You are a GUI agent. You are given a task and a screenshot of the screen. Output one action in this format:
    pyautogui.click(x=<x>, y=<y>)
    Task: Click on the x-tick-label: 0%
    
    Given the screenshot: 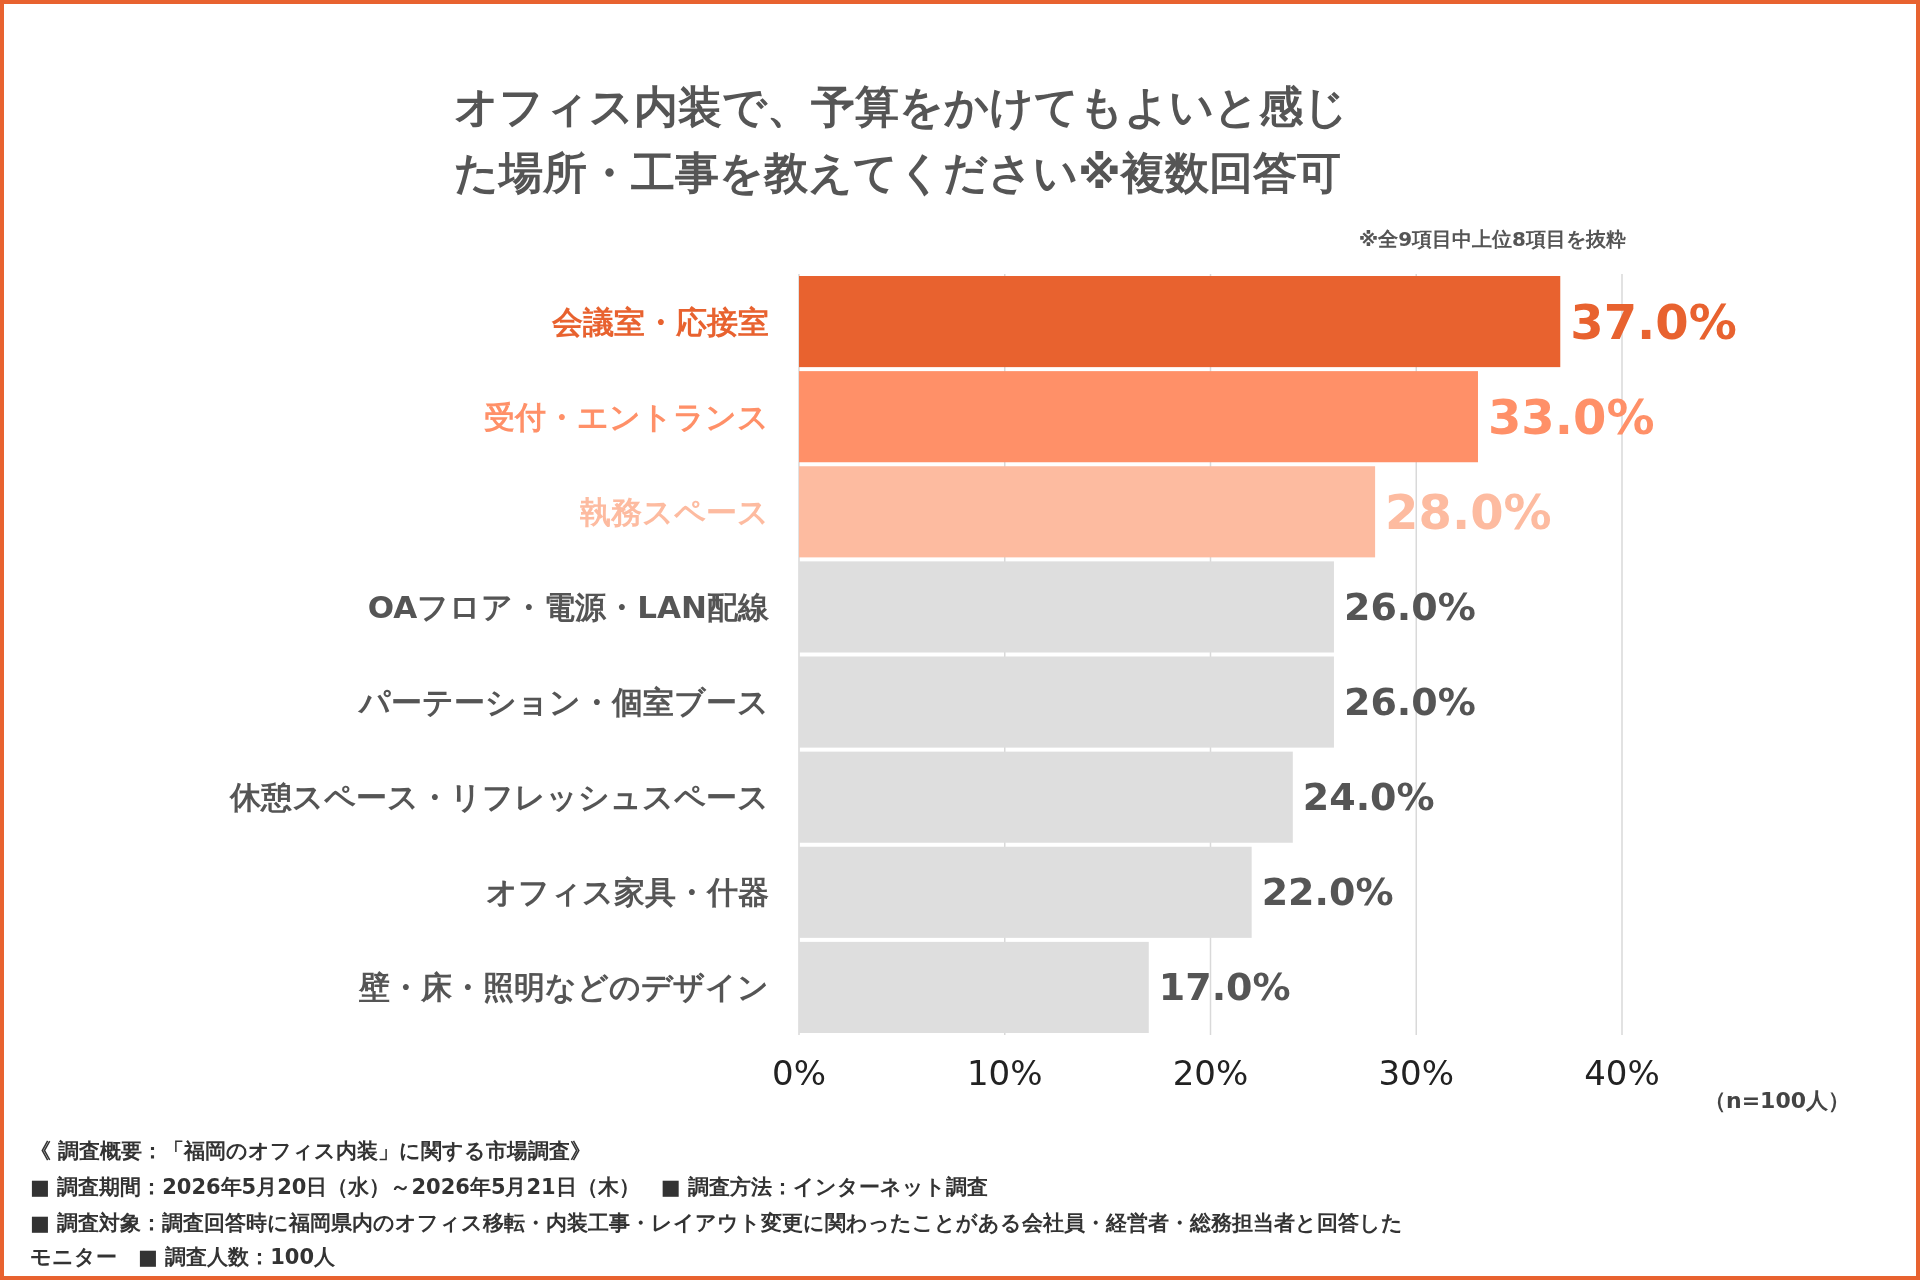 What is the action you would take?
    pyautogui.click(x=799, y=1073)
    